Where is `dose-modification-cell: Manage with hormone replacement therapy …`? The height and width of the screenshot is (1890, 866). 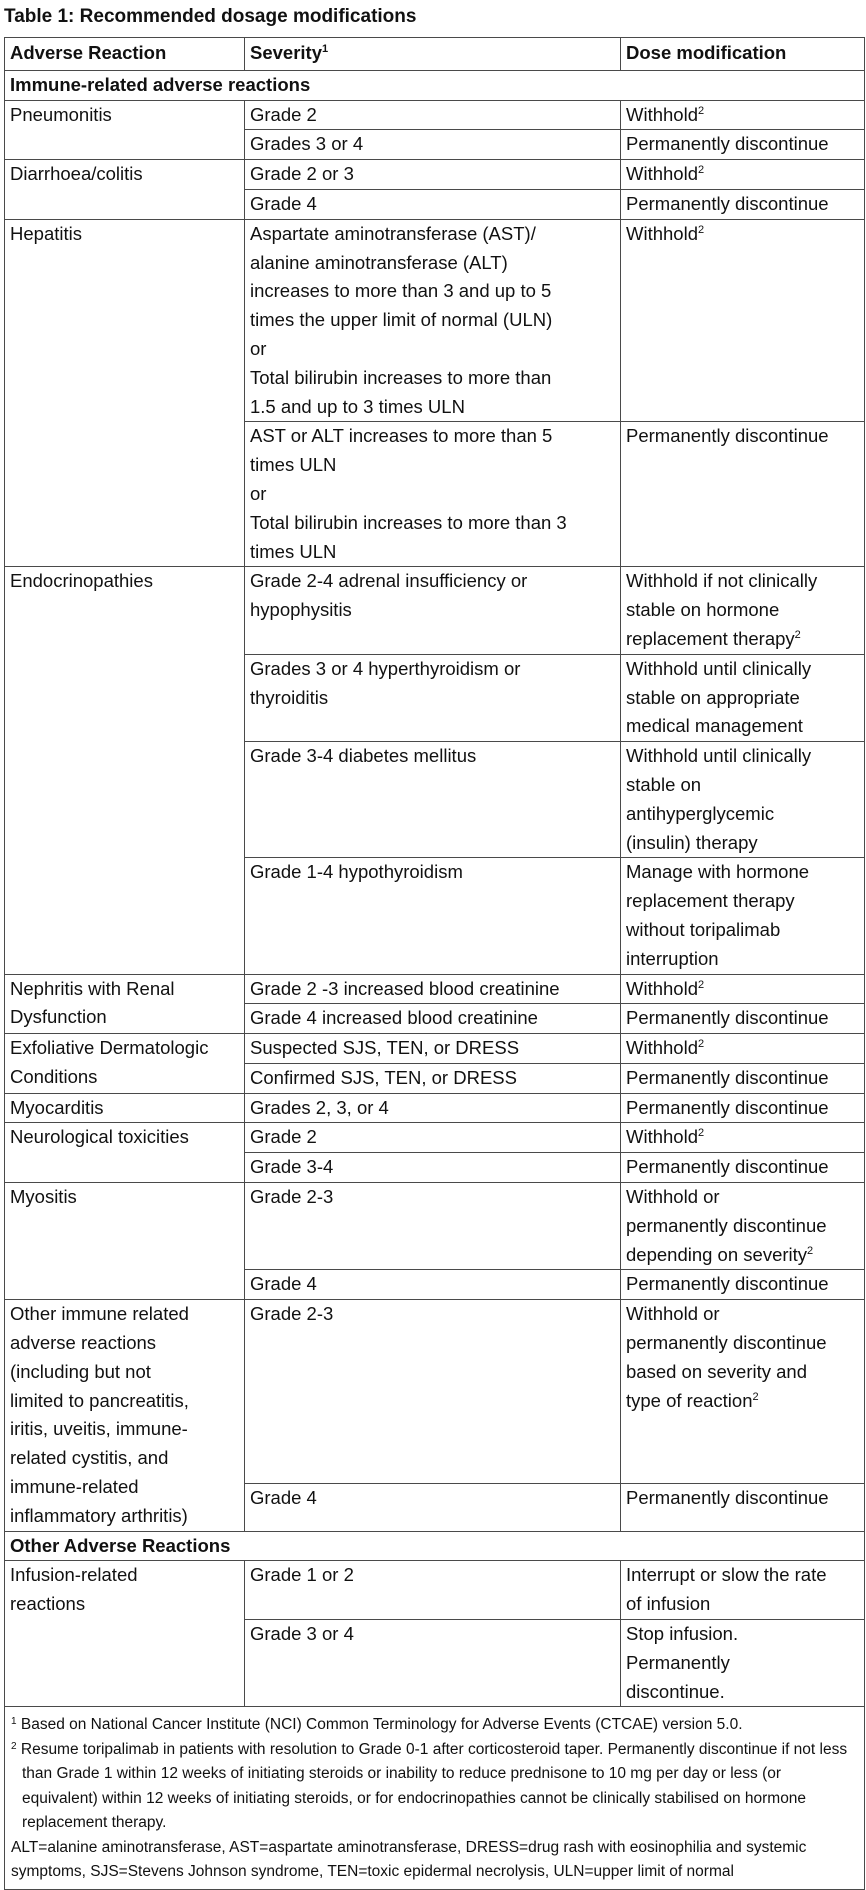 dose-modification-cell: Manage with hormone replacement therapy … is located at coordinates (742, 916).